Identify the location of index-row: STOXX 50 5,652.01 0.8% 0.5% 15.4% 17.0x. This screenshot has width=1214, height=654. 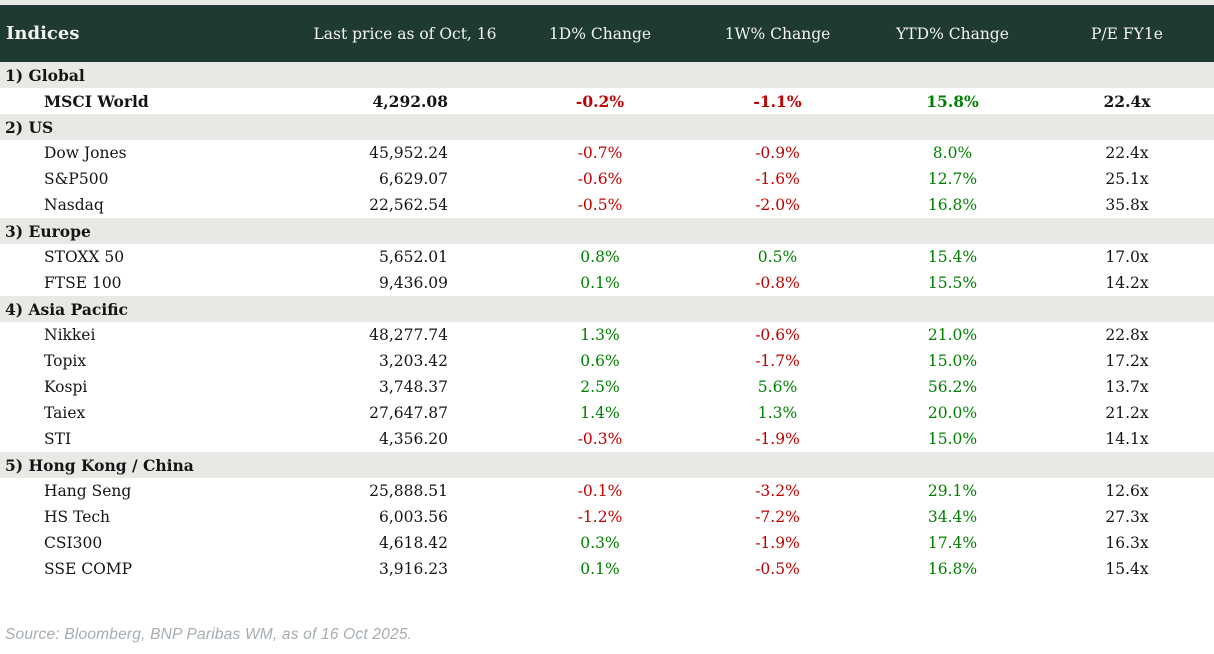
(607, 257).